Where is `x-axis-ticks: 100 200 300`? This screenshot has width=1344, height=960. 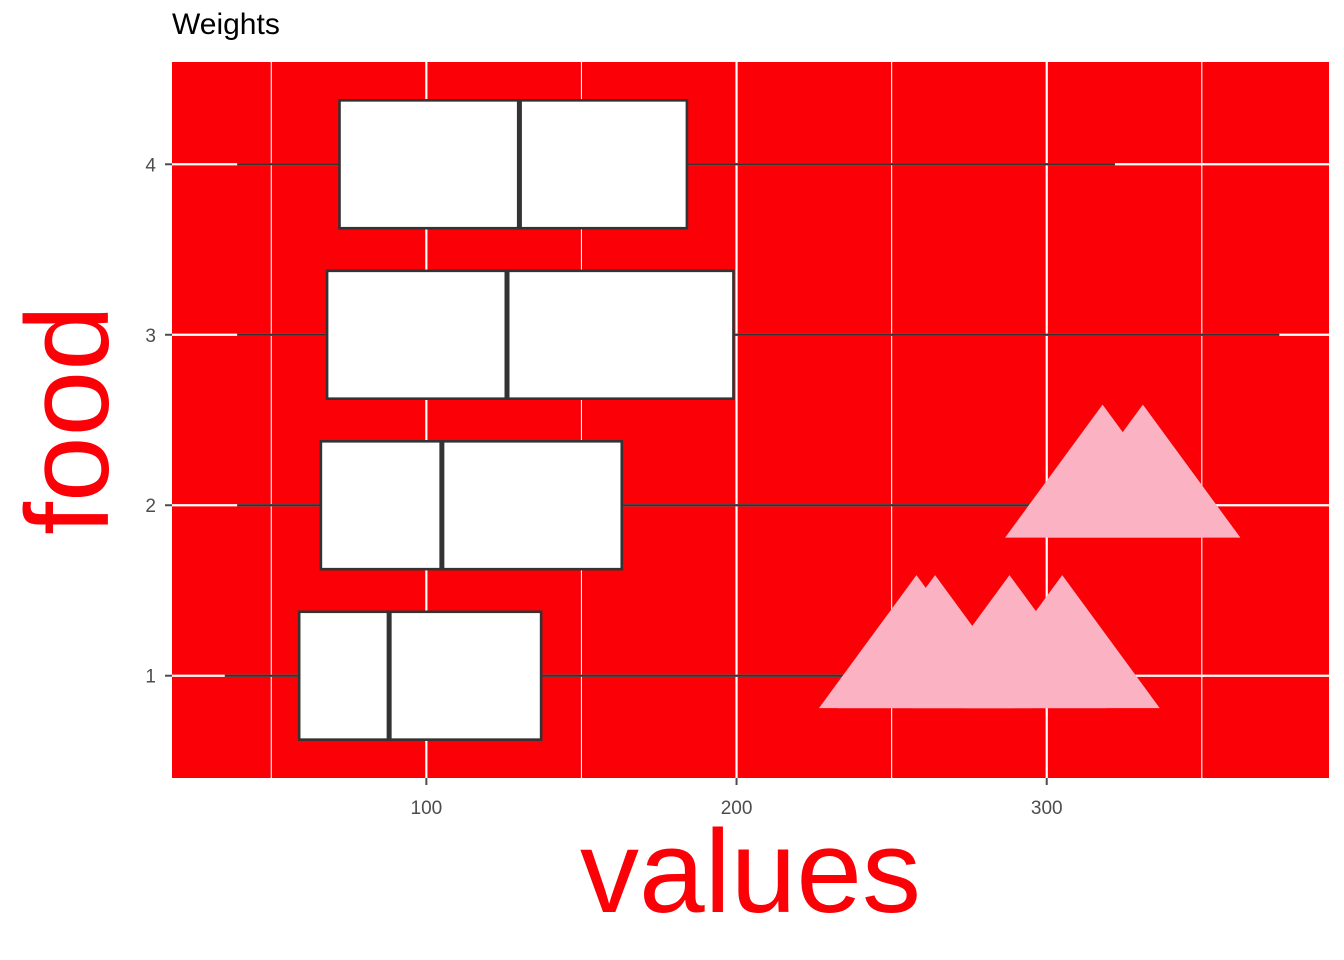 x-axis-ticks: 100 200 300 is located at coordinates (737, 798).